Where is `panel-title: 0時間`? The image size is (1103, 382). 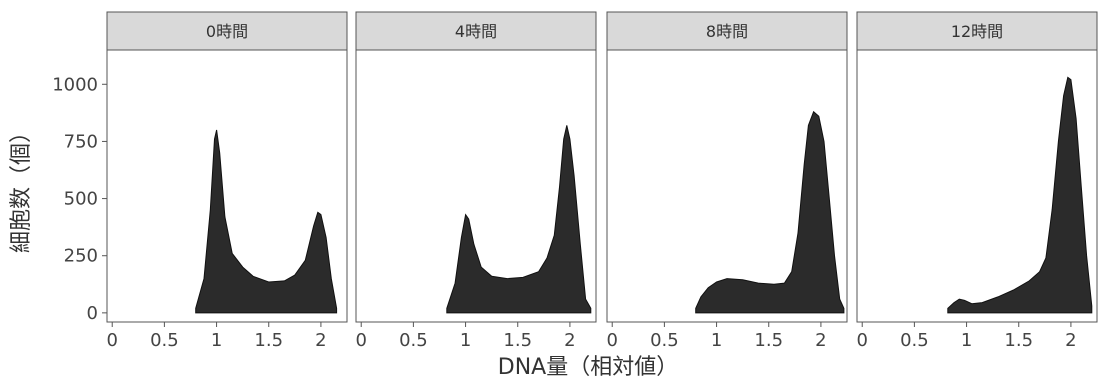
panel-title: 0時間 is located at coordinates (227, 31).